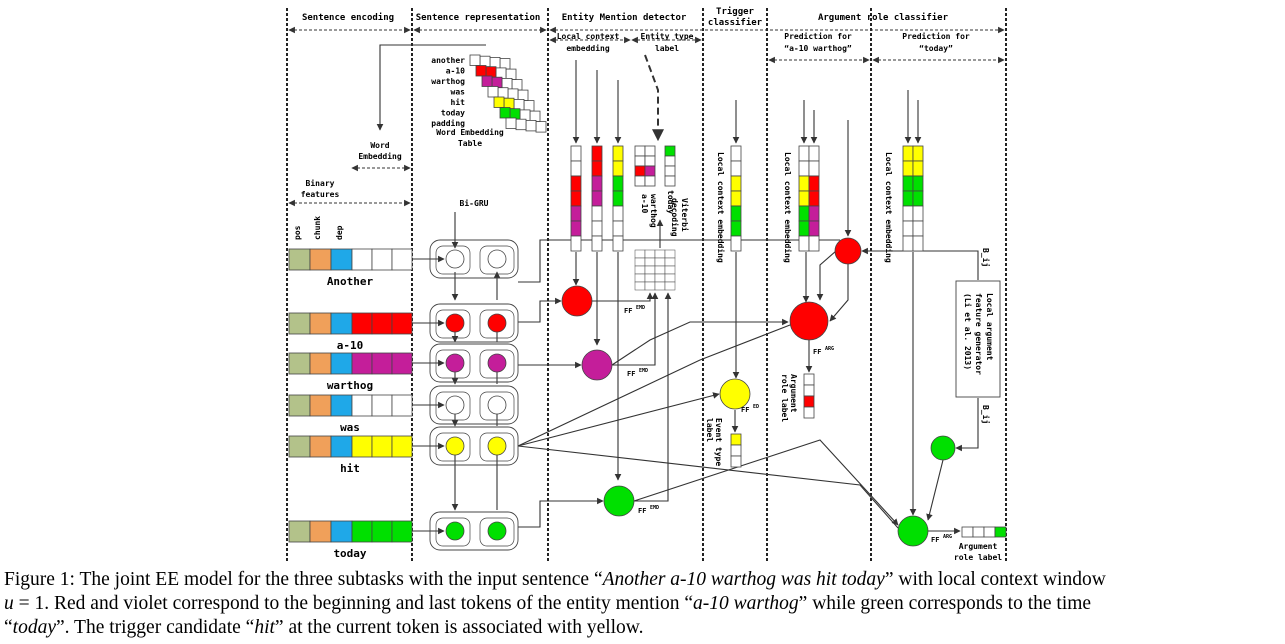  I want to click on argument-local-context-label: Local context embedding, so click(788, 207).